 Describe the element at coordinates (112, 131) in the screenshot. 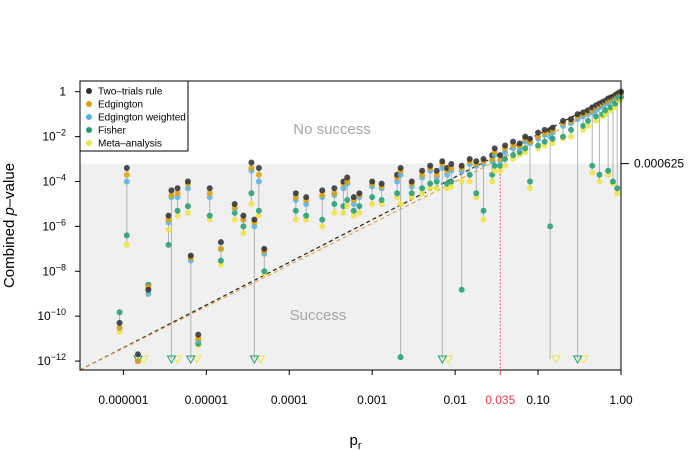

I see `legend-label-3: Fisher` at that location.